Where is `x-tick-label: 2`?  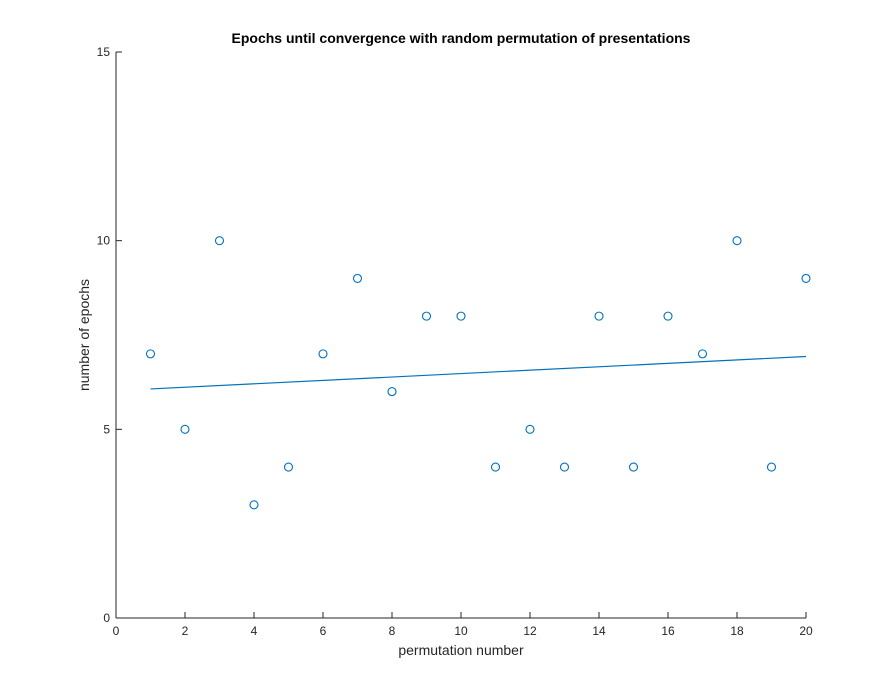 x-tick-label: 2 is located at coordinates (185, 631).